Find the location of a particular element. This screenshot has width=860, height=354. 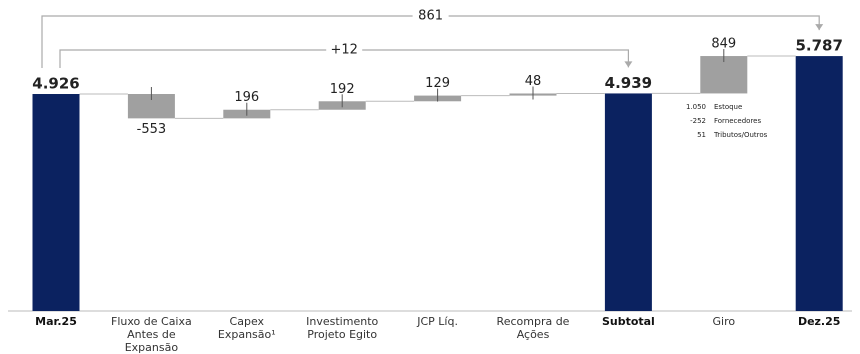

value-label: 4.926 is located at coordinates (55, 84).